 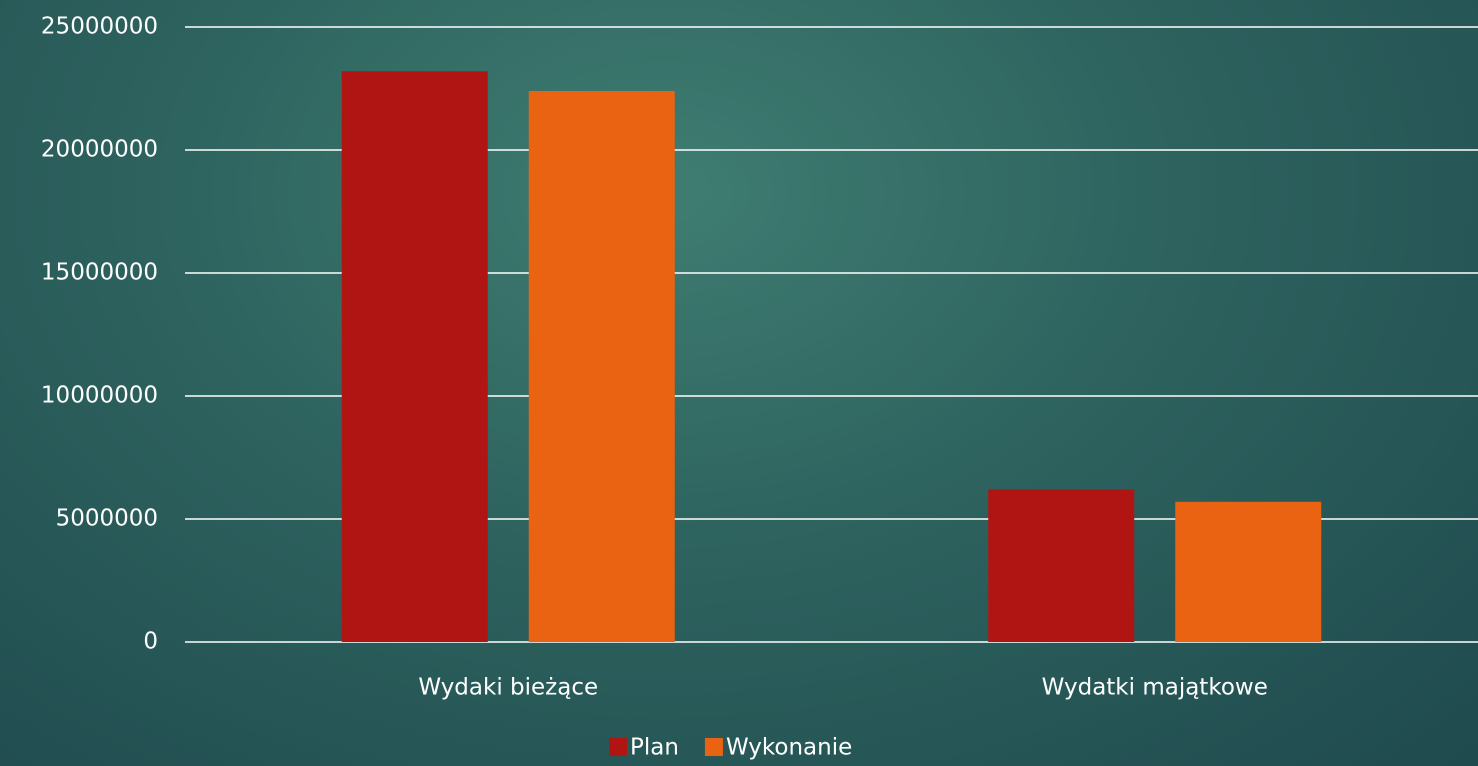 I want to click on x-tick-label: Wydatki majątkowe, so click(x=1155, y=688).